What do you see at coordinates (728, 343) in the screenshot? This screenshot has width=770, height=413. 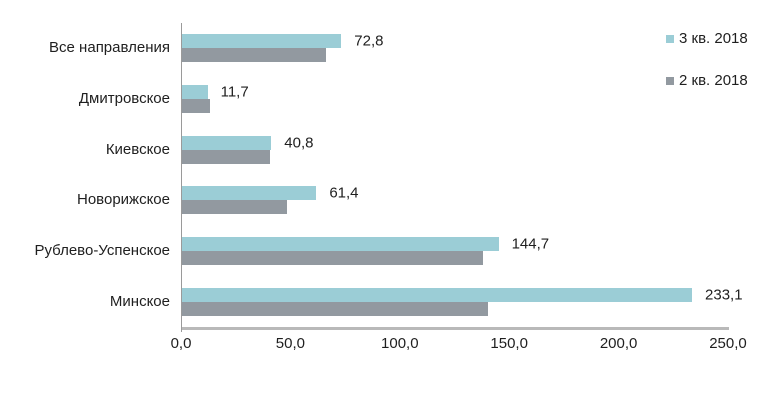 I see `x-tick-label-5: 250,0` at bounding box center [728, 343].